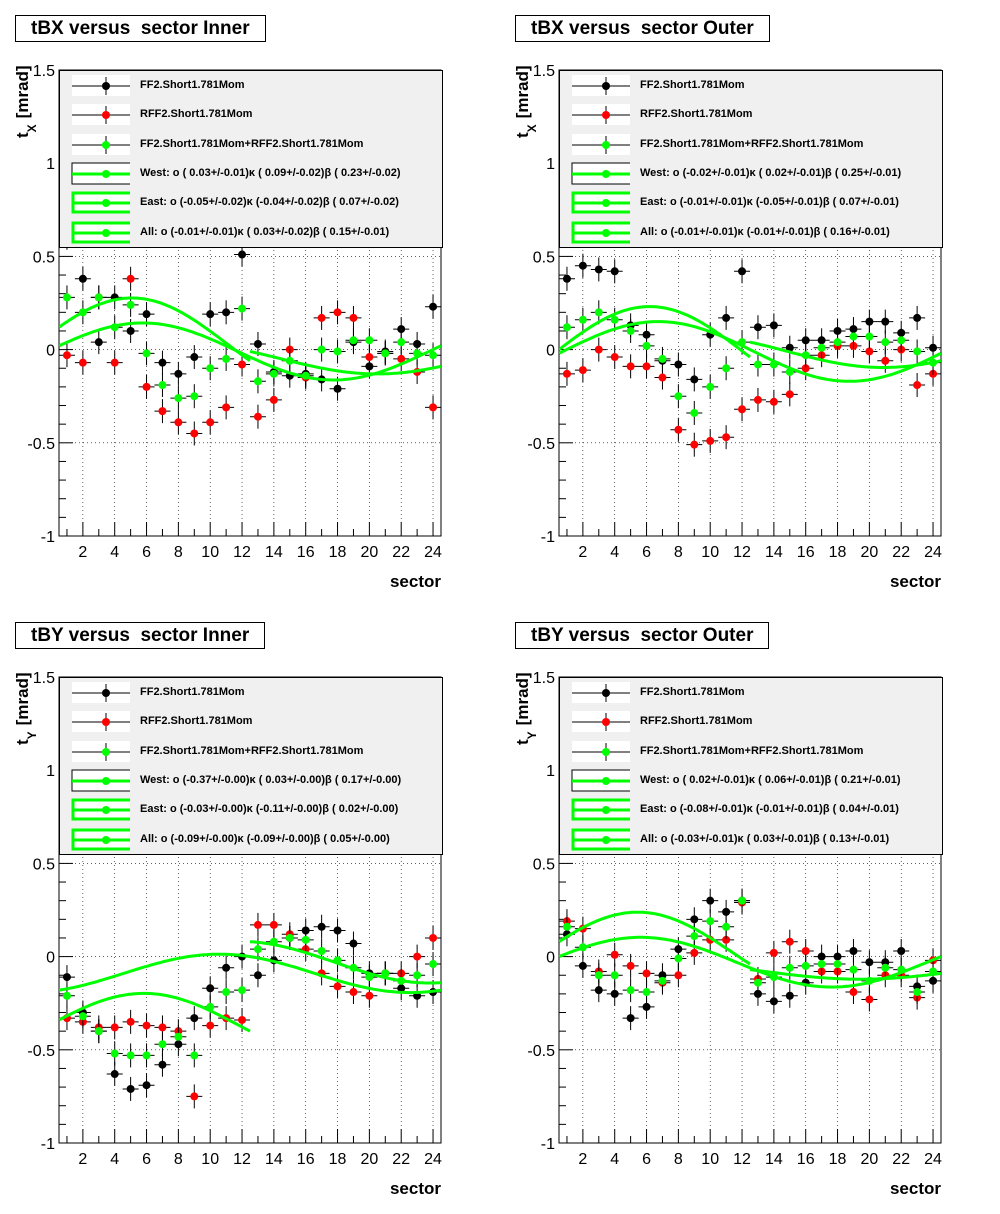 Image resolution: width=1000 pixels, height=1214 pixels. I want to click on x-tick-label: 18, so click(338, 1159).